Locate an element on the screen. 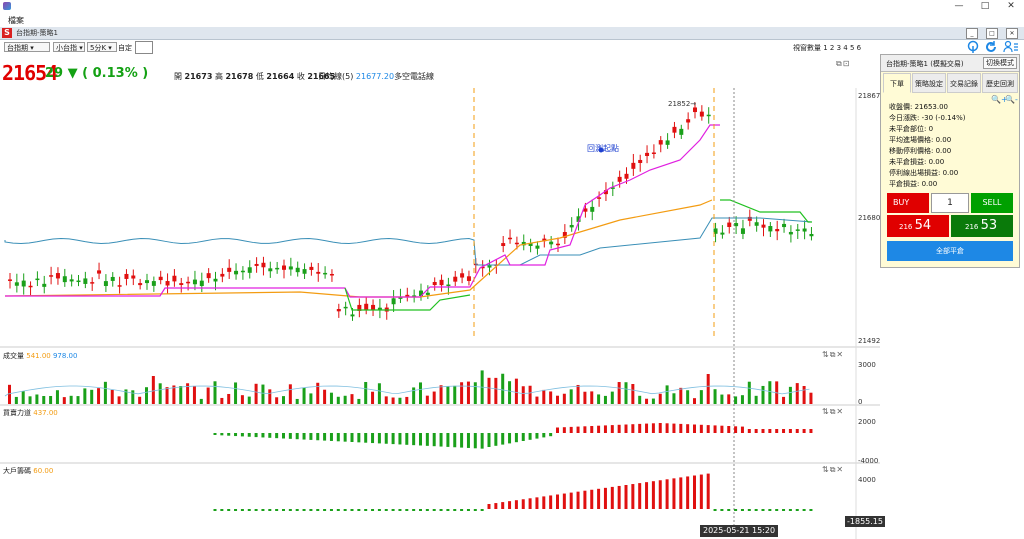 This screenshot has height=539, width=1024. volume-pane-tools: ⇅⧉✕ is located at coordinates (833, 354).